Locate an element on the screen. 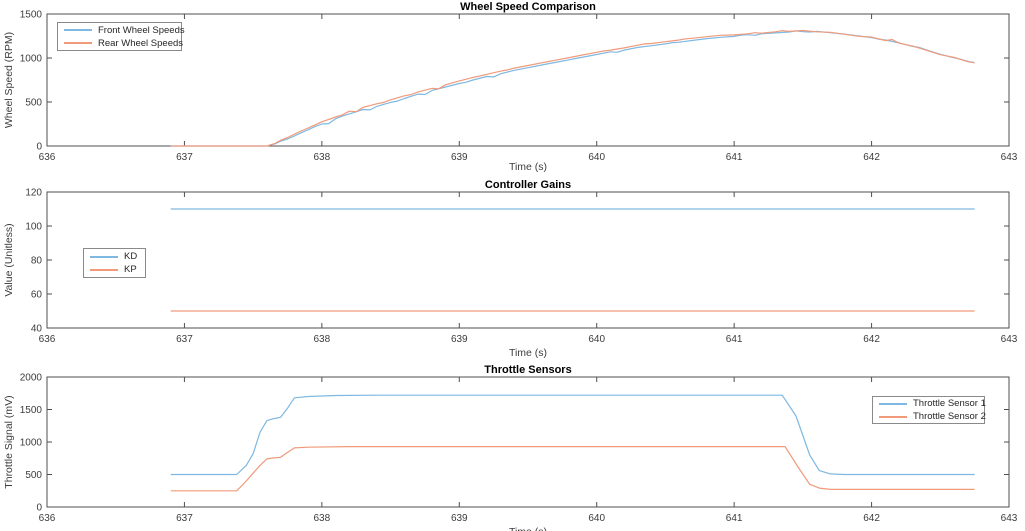 The height and width of the screenshot is (531, 1025). y-tick-label: 100 is located at coordinates (33, 227).